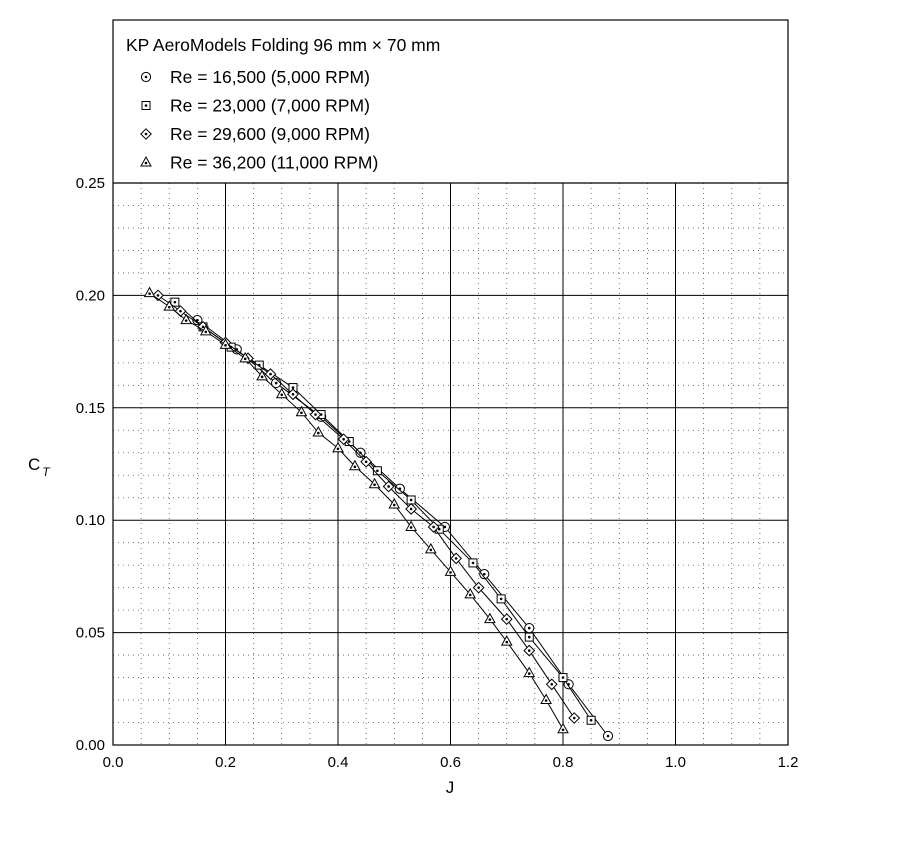  Describe the element at coordinates (283, 45) in the screenshot. I see `legend-title: KP AeroModels Folding 96 mm × 70 mm` at that location.